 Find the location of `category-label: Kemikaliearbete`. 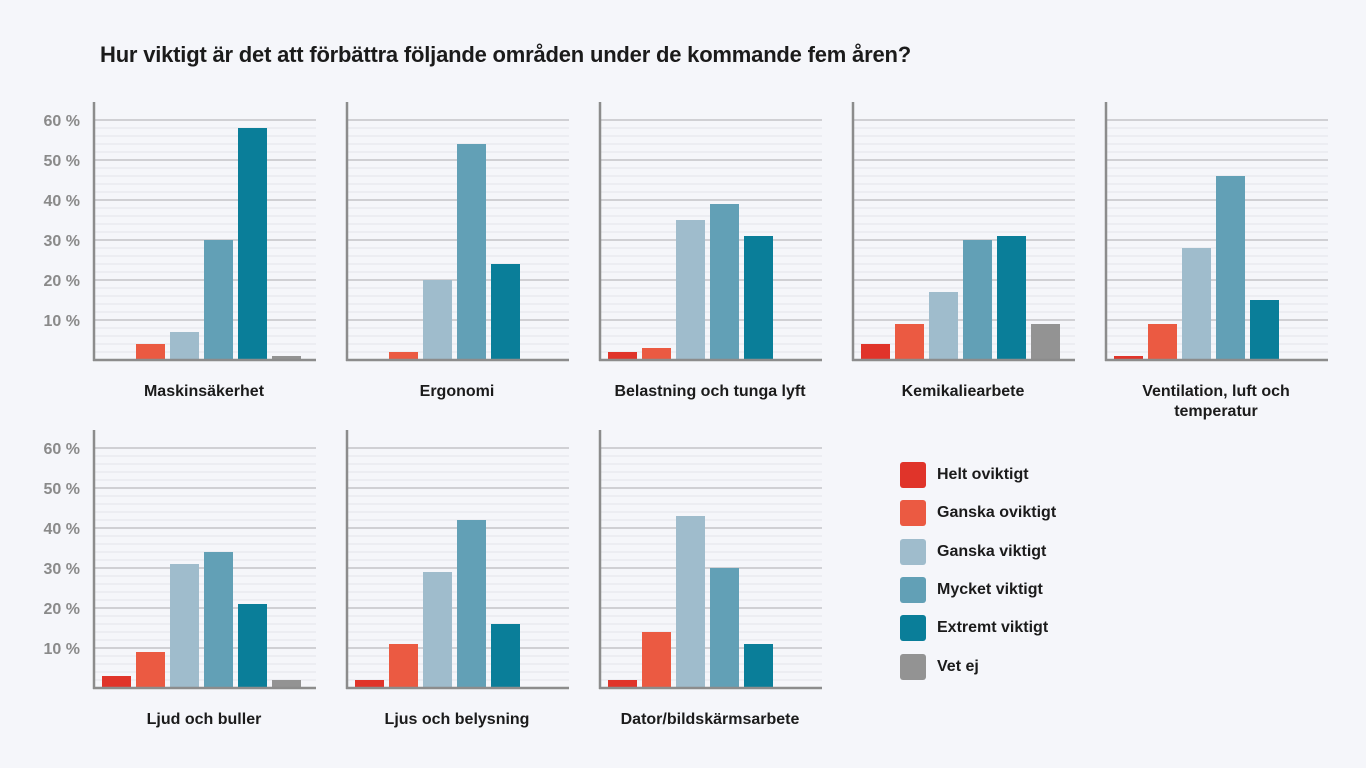

category-label: Kemikaliearbete is located at coordinates (963, 391).